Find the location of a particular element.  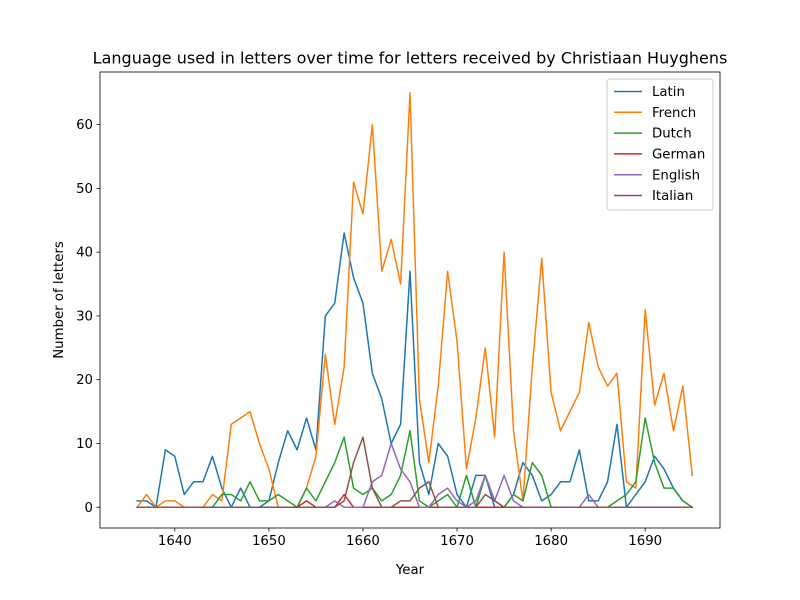

series-line-italian is located at coordinates (414, 472).